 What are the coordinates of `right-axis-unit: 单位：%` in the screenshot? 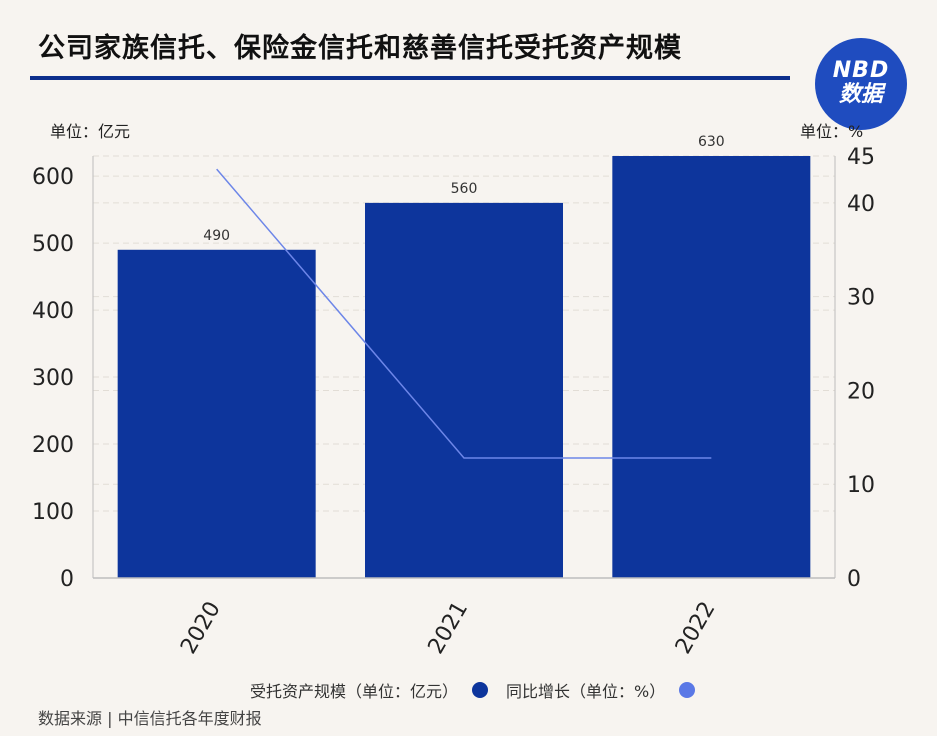 It's located at (832, 131).